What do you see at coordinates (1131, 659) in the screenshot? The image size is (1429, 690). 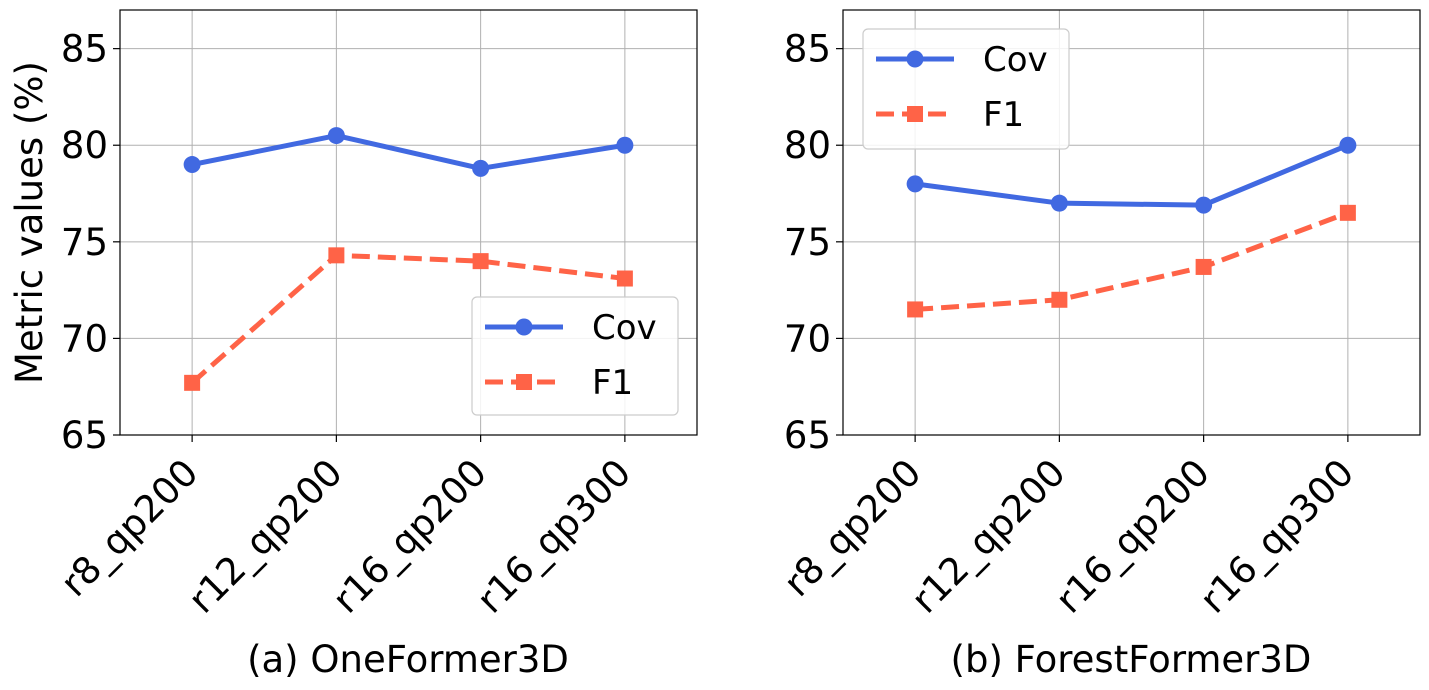 I see `chart-title: (b) ForestFormer3D` at bounding box center [1131, 659].